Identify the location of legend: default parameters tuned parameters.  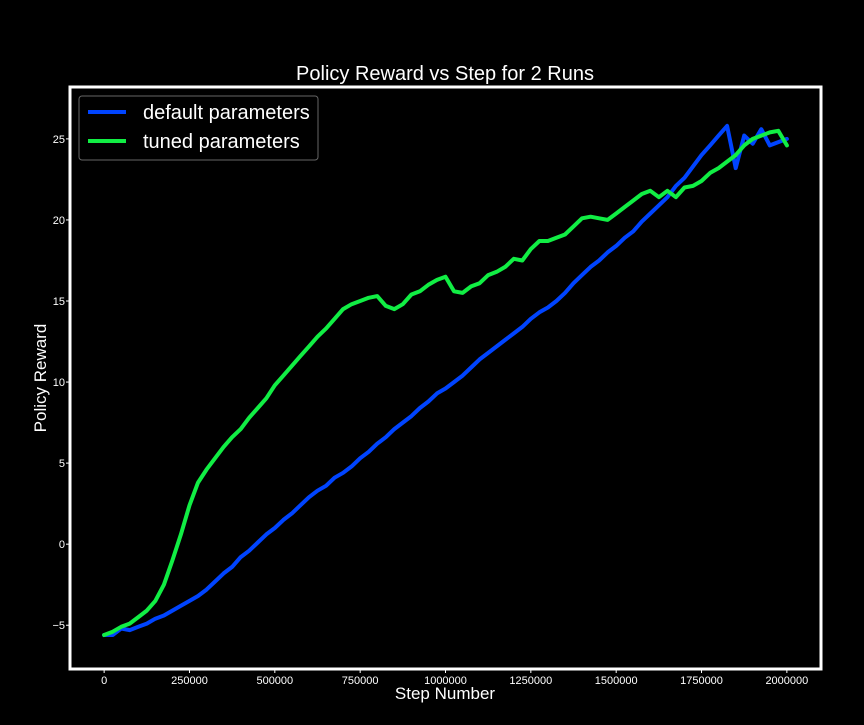
(198, 128).